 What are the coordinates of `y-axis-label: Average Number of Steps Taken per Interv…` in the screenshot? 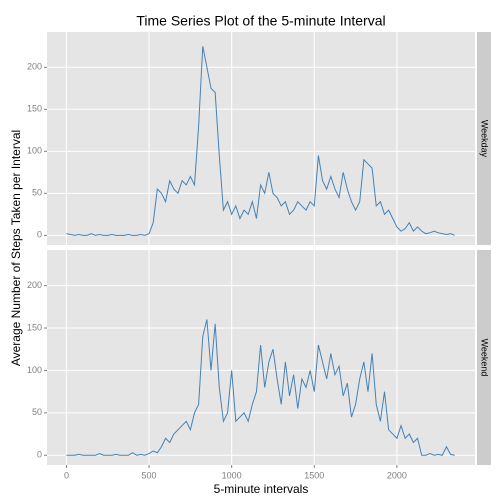 It's located at (16, 248).